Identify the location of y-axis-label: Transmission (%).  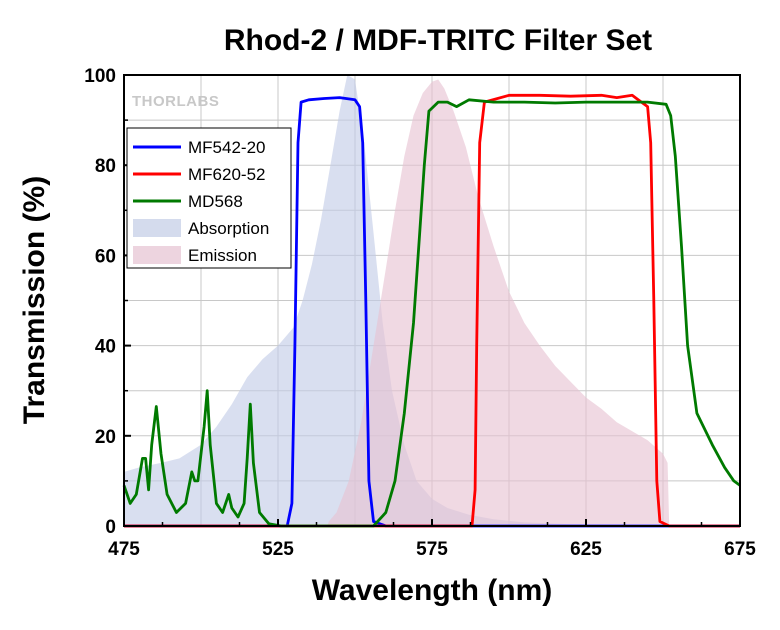
(34, 300).